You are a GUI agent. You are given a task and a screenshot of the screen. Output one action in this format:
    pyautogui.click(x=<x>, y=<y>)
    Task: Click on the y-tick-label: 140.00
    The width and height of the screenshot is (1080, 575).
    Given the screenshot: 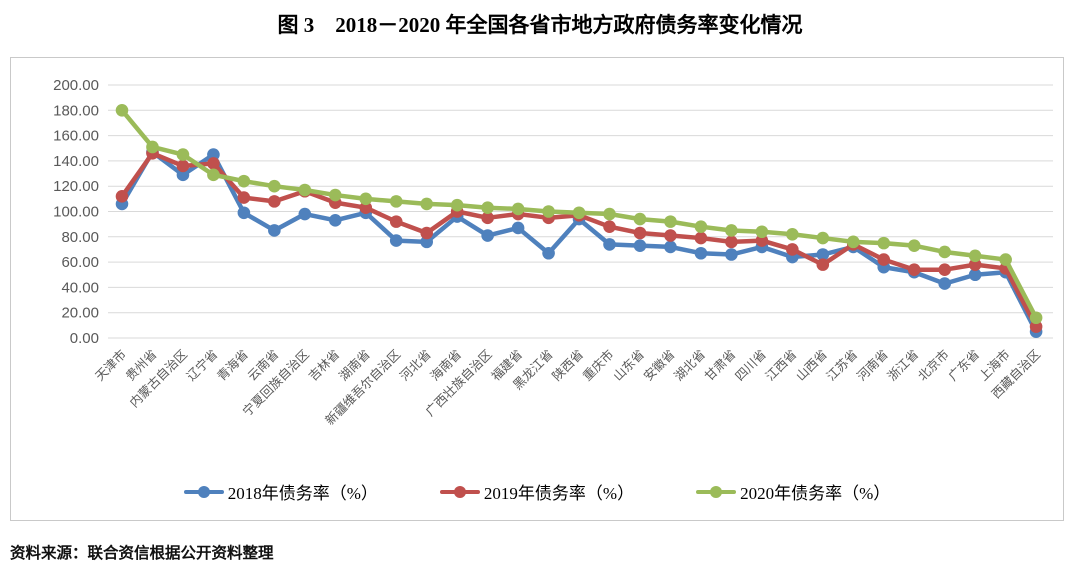 What is the action you would take?
    pyautogui.click(x=76, y=161)
    